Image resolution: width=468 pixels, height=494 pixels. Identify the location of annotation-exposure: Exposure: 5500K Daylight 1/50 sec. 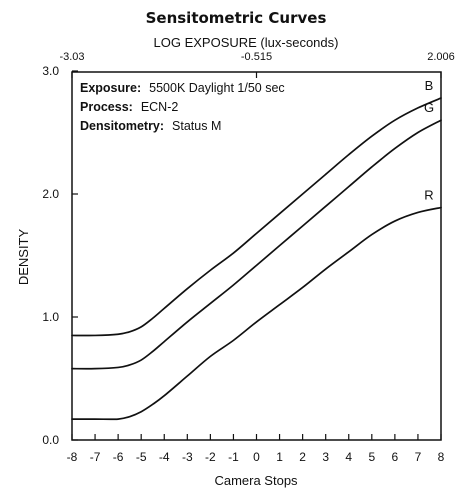
(182, 87).